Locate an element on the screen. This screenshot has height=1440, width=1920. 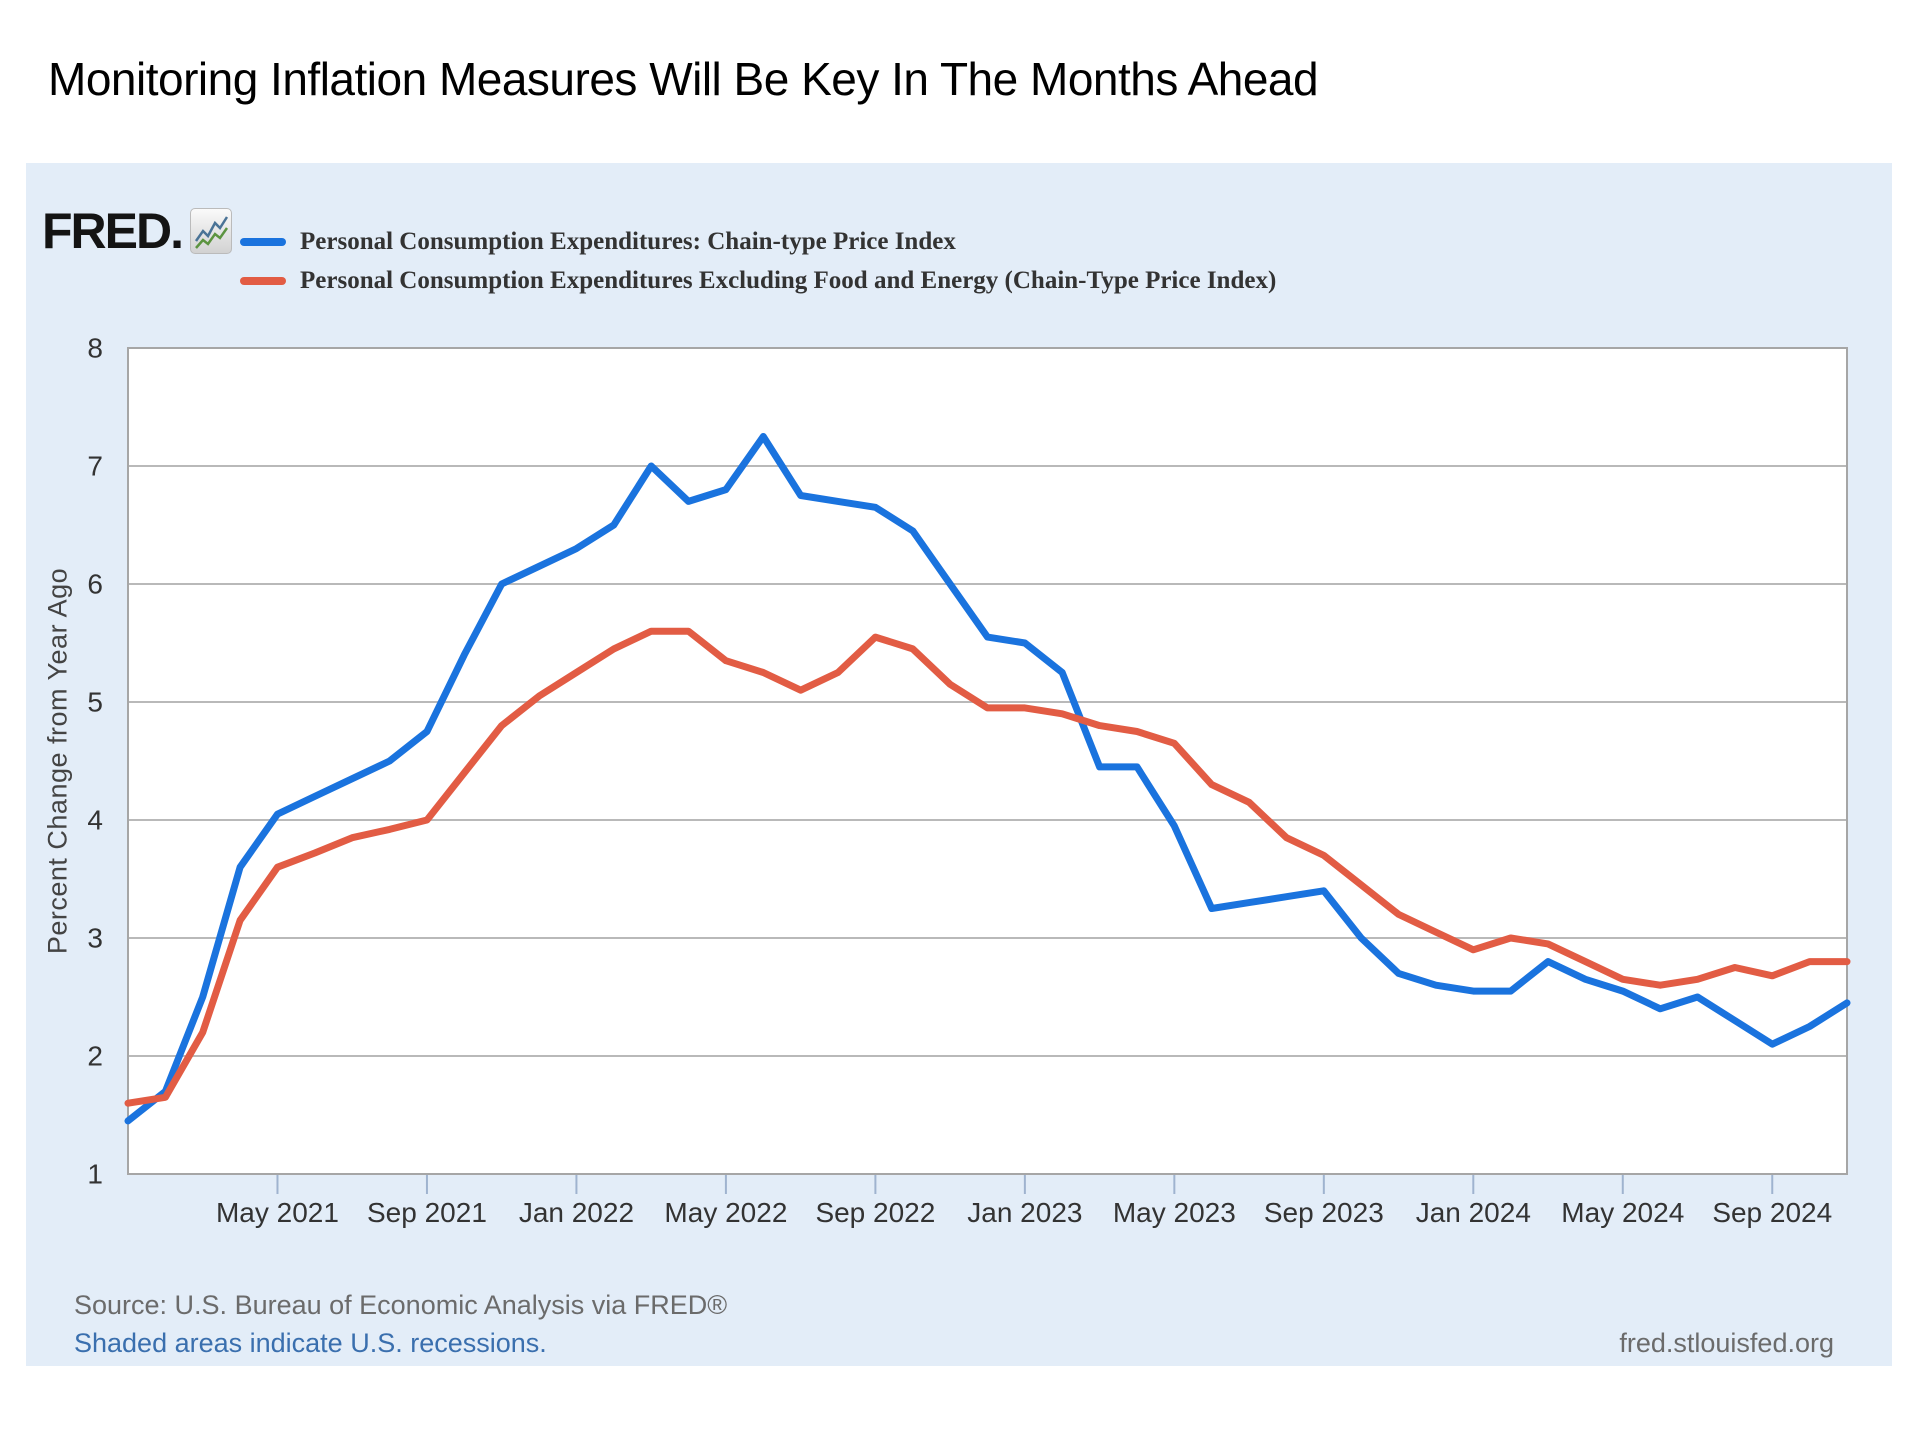
y-tick-label-2: 2 is located at coordinates (95, 1056).